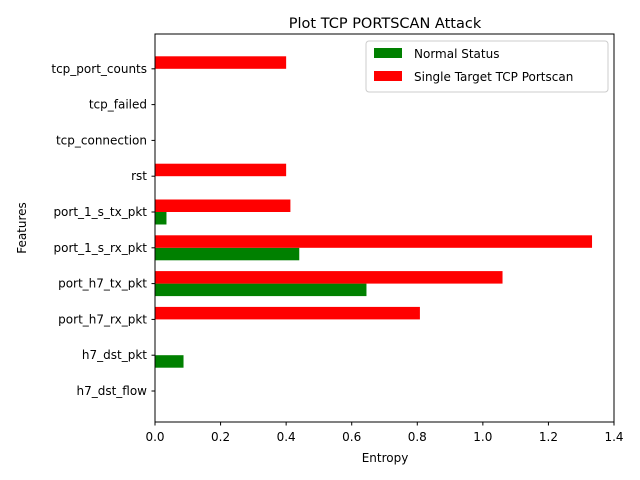 This screenshot has width=640, height=480. I want to click on legend-swatch-single-target-tcp-portscan, so click(388, 76).